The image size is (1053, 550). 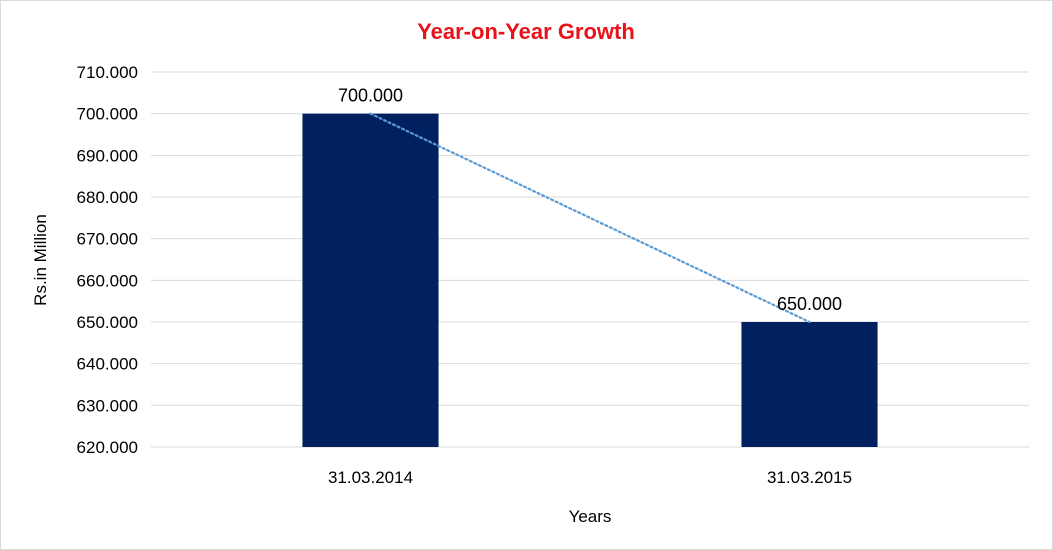 What do you see at coordinates (107, 197) in the screenshot?
I see `y-tick-label: 680.000` at bounding box center [107, 197].